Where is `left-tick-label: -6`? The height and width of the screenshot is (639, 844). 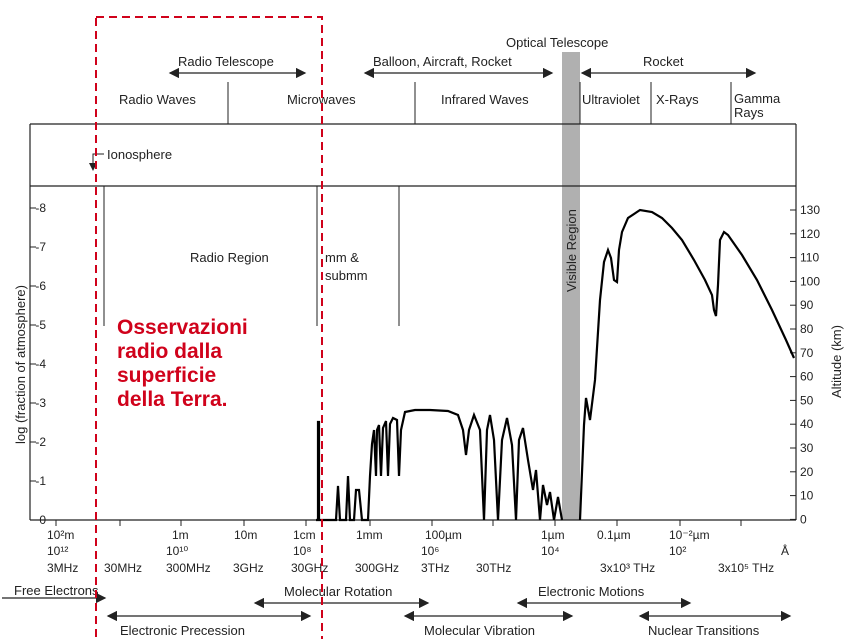
left-tick-label: -6 is located at coordinates (40, 286).